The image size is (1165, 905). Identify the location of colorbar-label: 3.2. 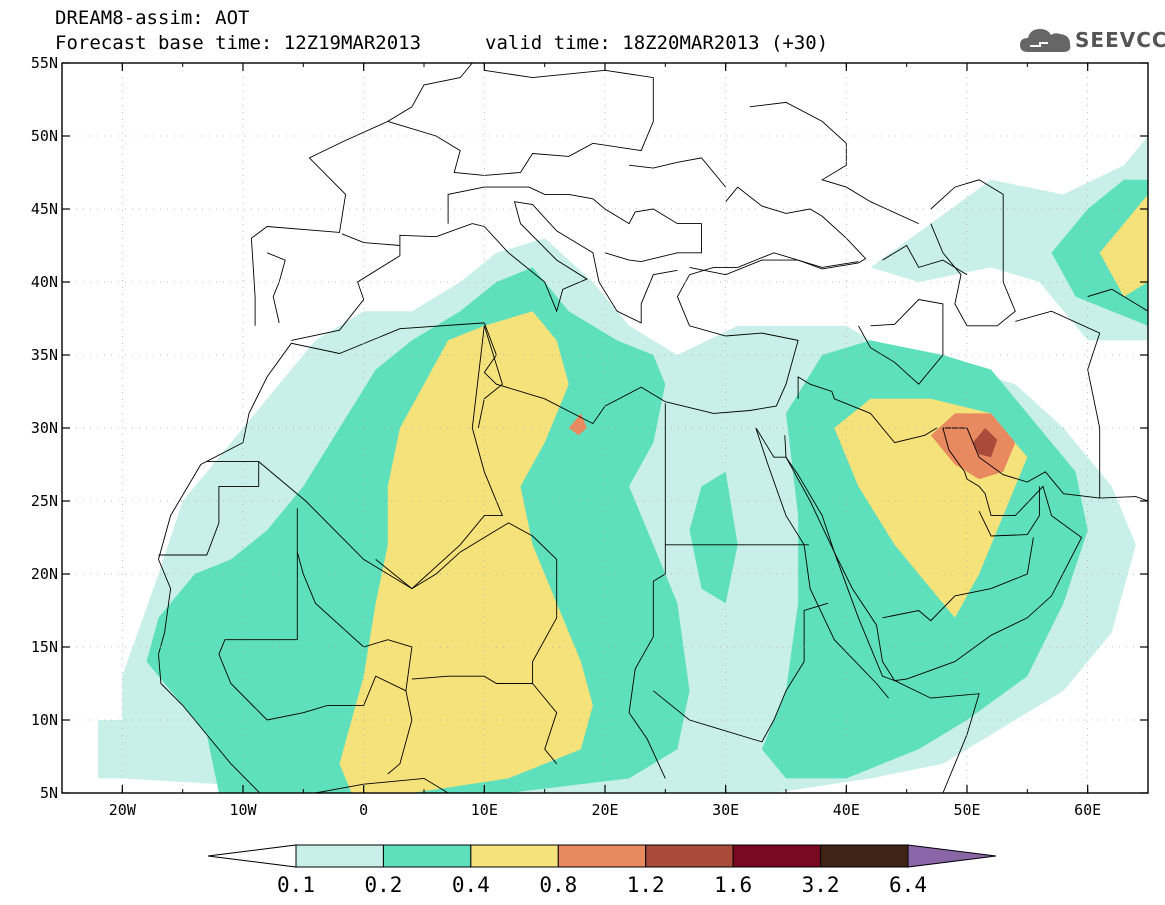
(821, 885).